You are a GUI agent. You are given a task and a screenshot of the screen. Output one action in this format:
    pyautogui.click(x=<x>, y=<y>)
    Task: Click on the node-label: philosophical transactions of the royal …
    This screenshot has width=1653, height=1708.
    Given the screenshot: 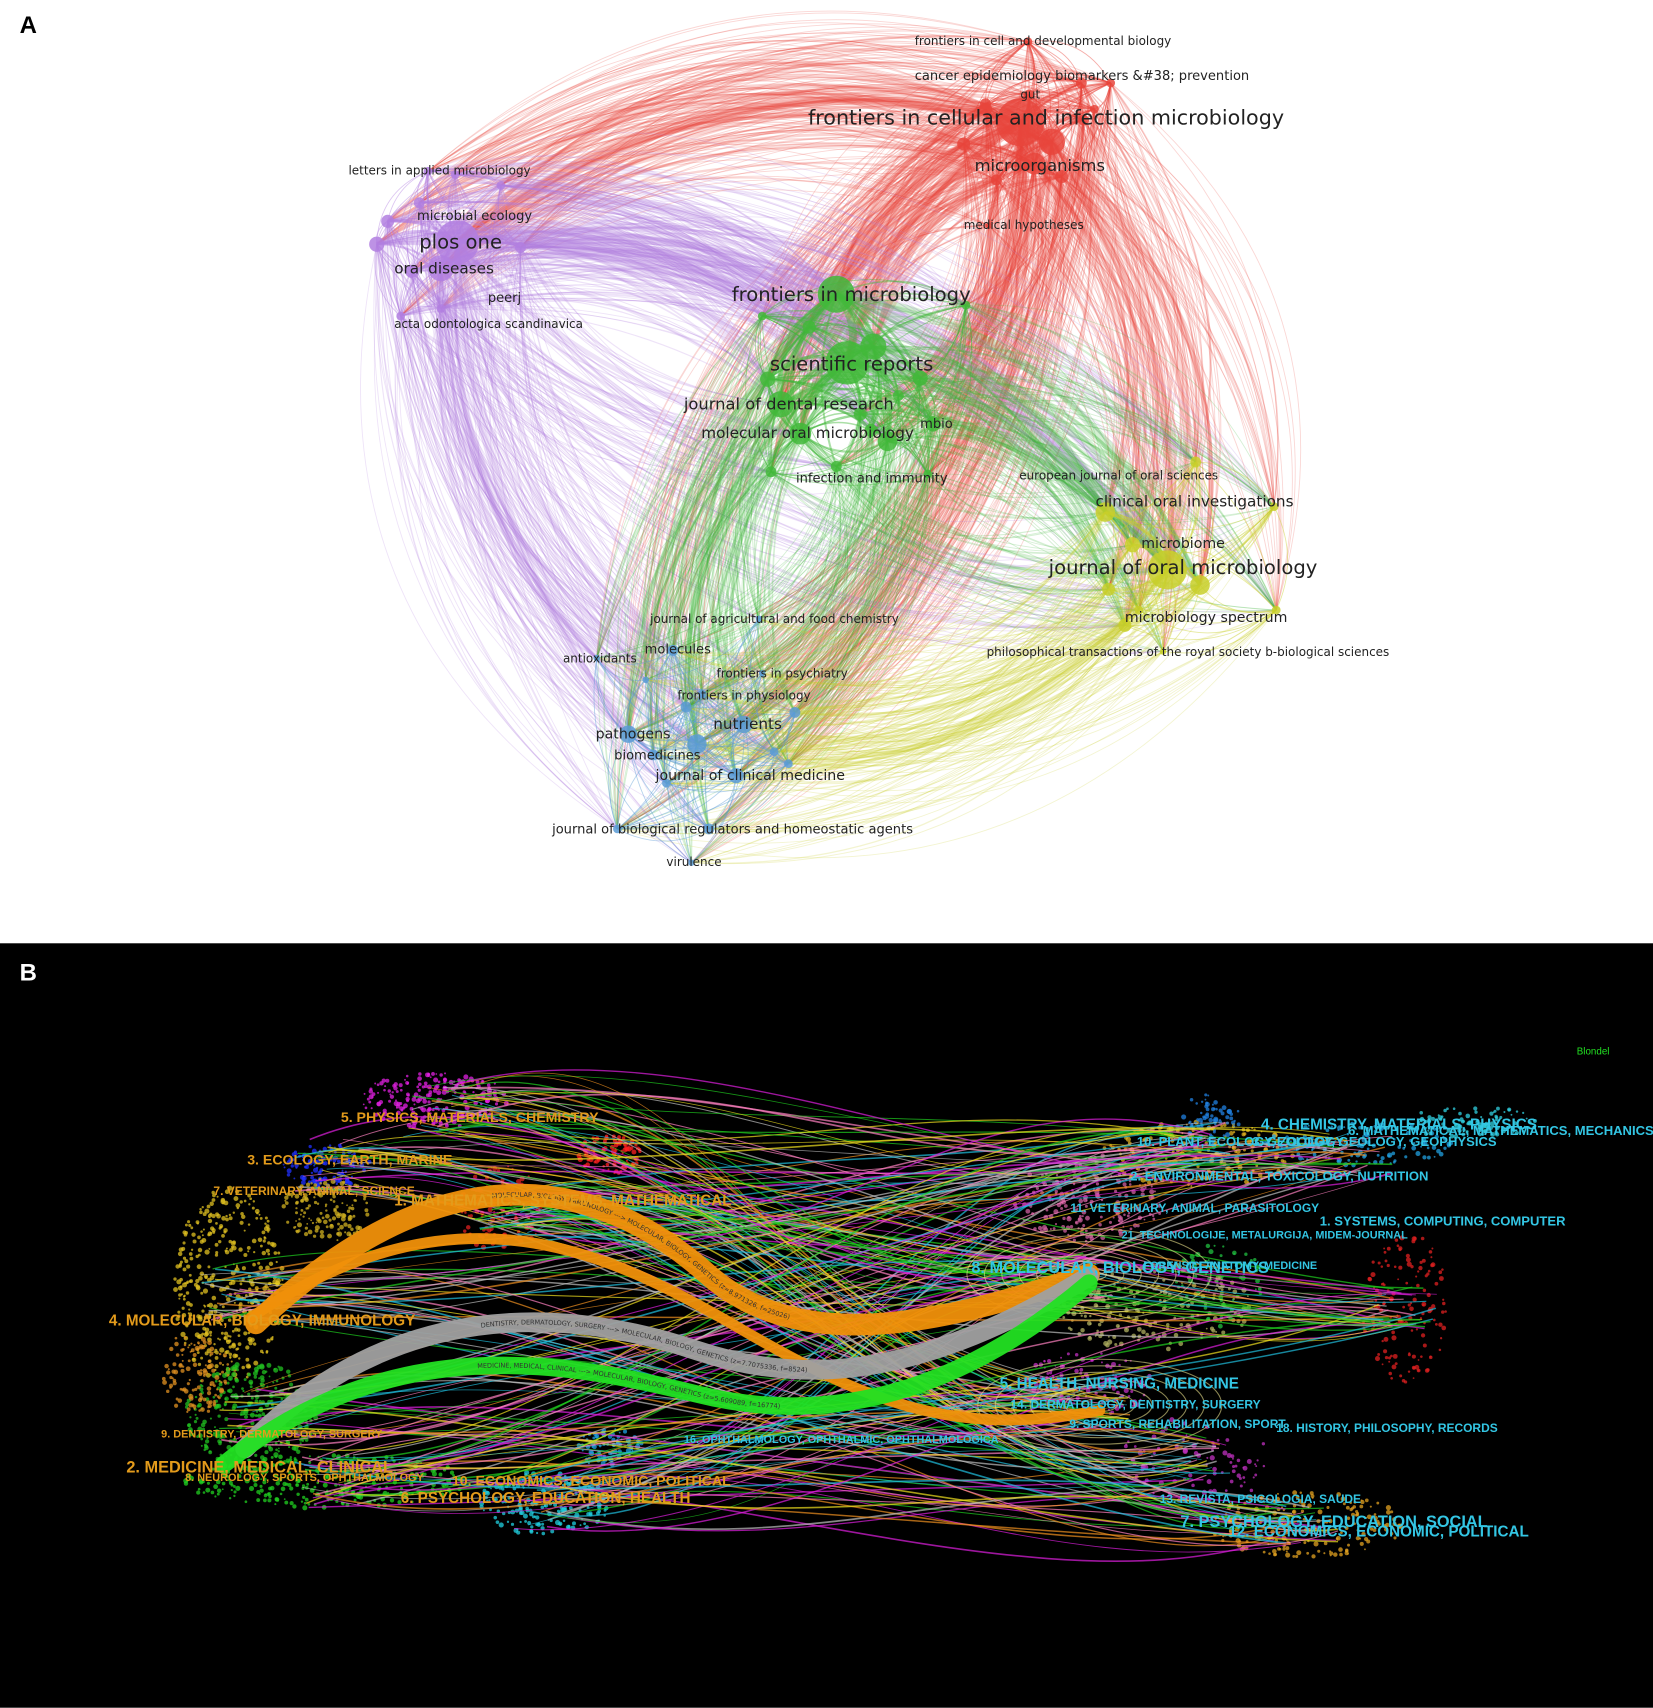 What is the action you would take?
    pyautogui.click(x=1188, y=652)
    